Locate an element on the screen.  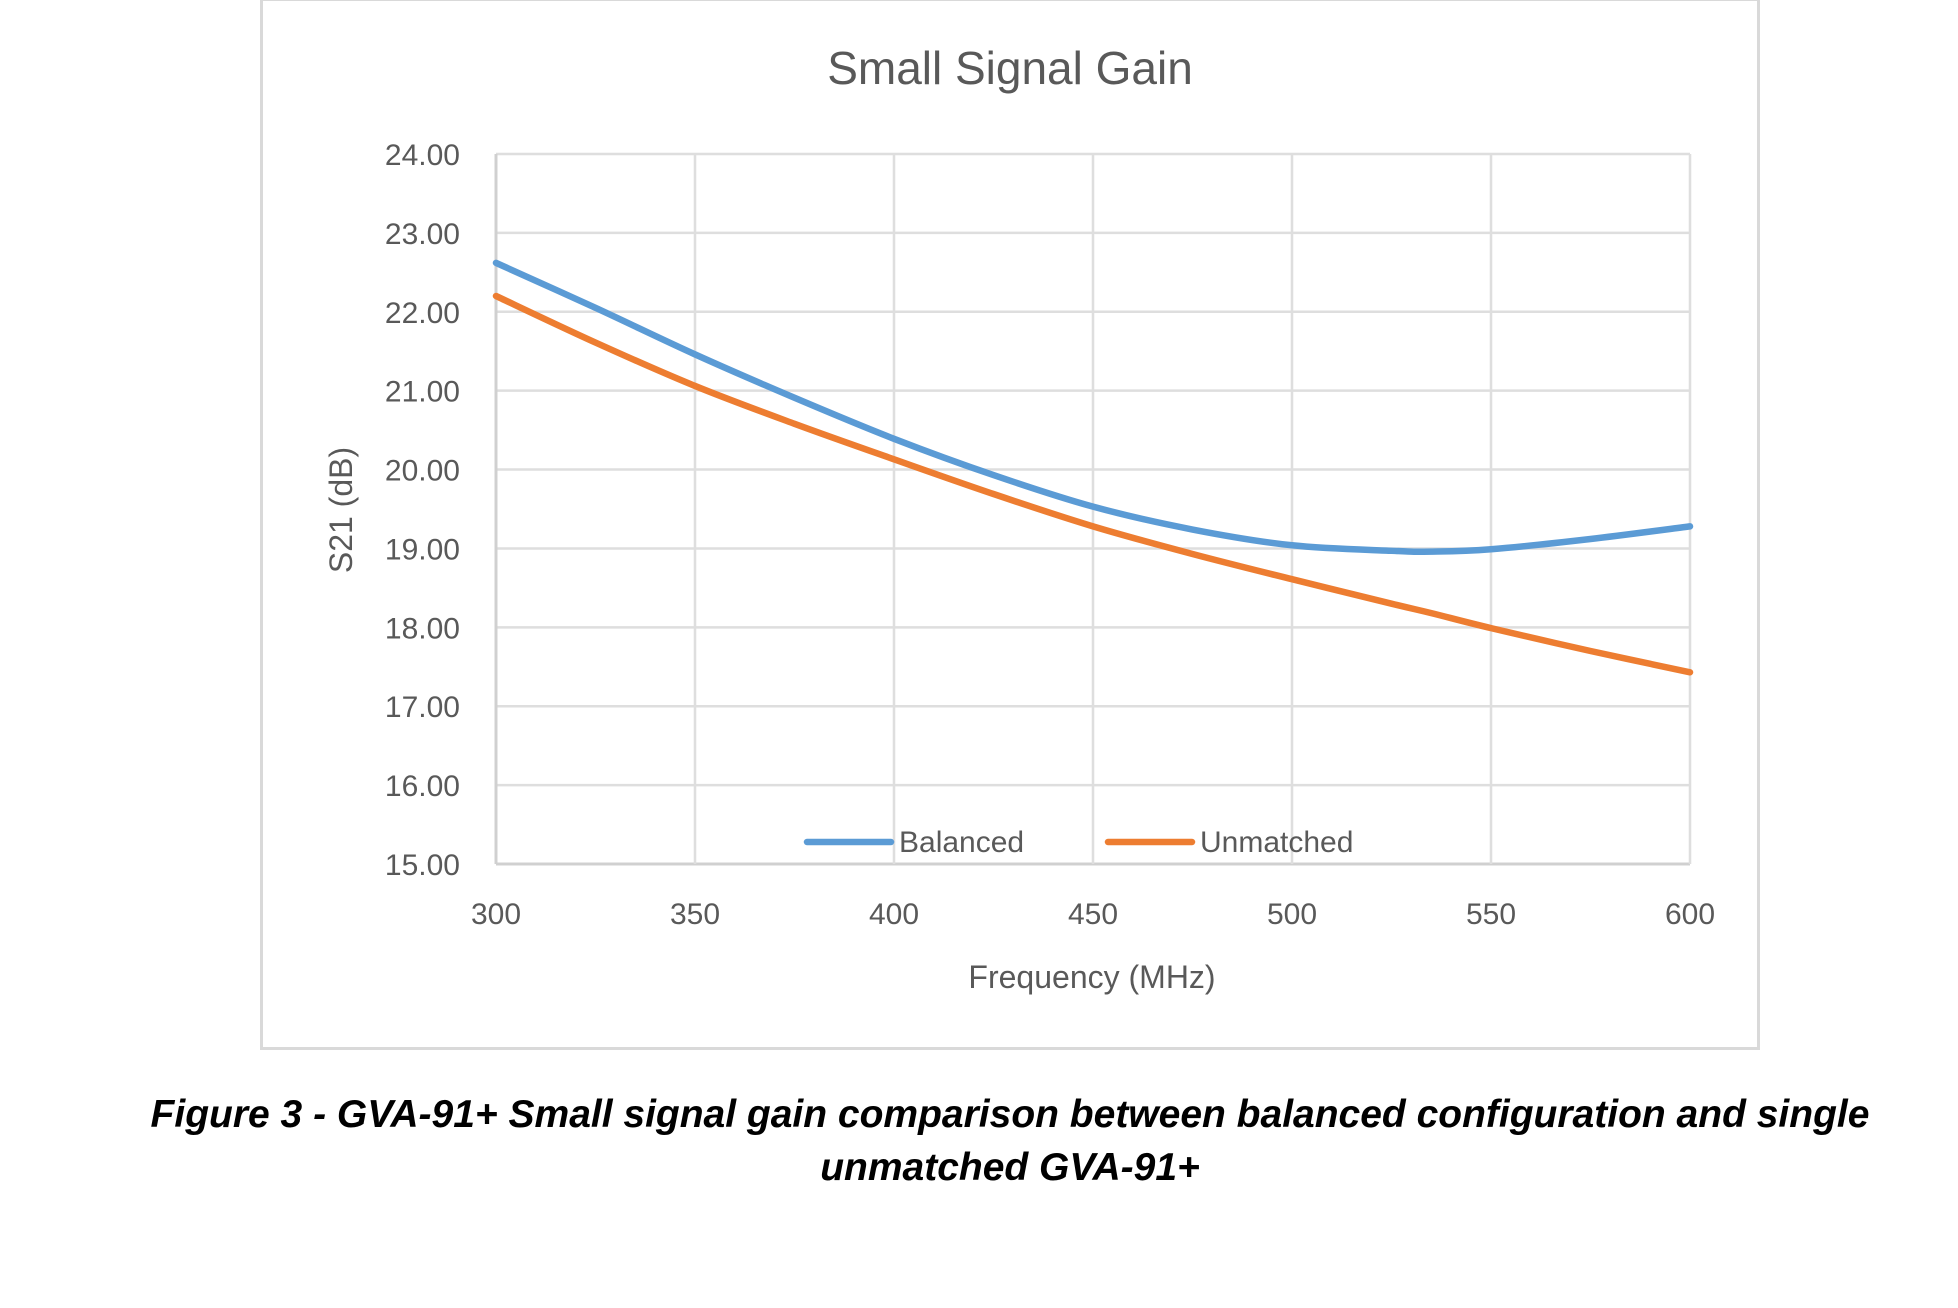
x-tick-label: 400 is located at coordinates (894, 914).